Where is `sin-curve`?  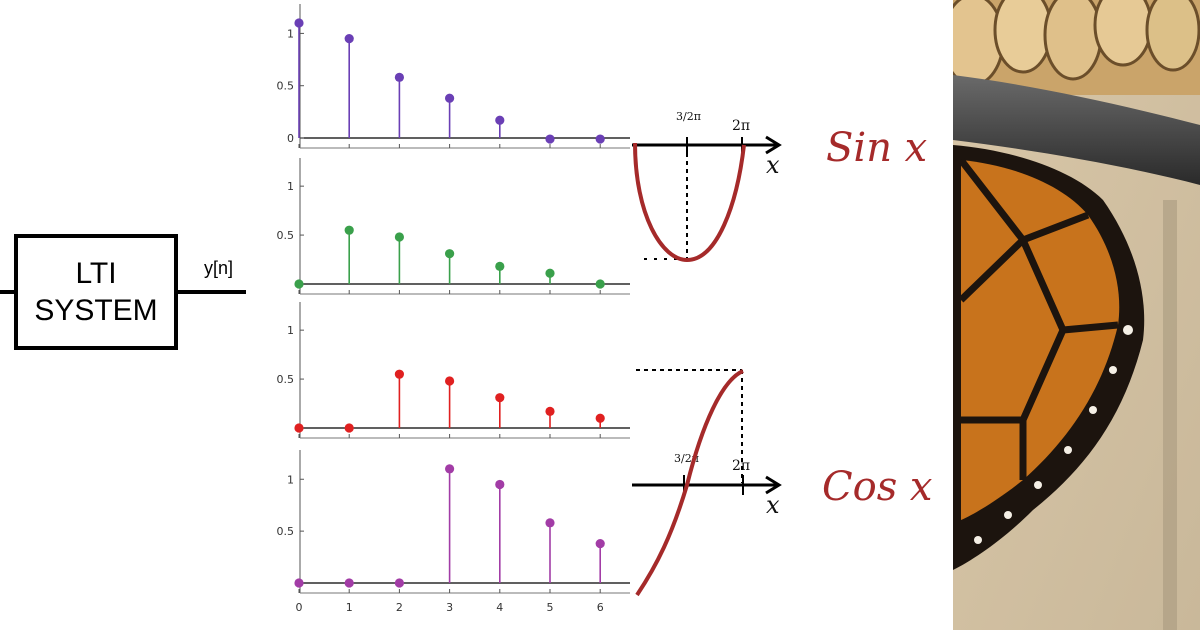
sin-curve is located at coordinates (689, 202).